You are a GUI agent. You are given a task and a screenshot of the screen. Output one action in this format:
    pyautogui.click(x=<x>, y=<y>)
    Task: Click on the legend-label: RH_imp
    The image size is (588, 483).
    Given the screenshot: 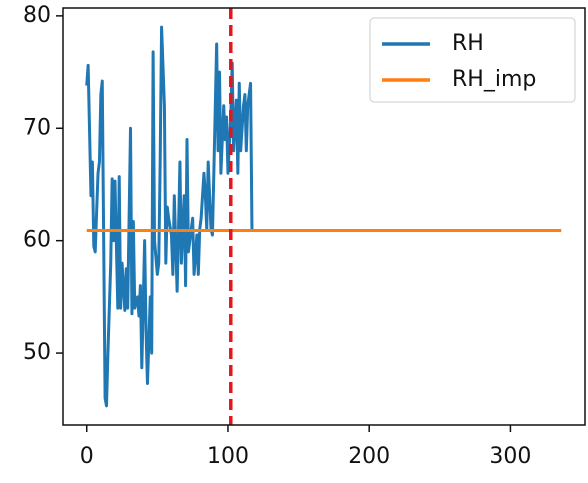 What is the action you would take?
    pyautogui.click(x=494, y=79)
    